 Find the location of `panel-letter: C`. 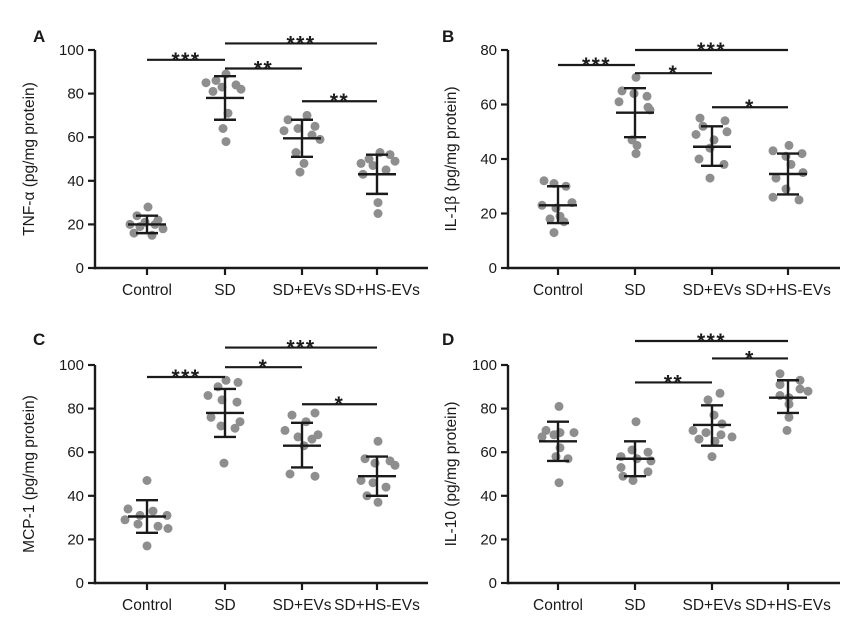

panel-letter: C is located at coordinates (39, 339).